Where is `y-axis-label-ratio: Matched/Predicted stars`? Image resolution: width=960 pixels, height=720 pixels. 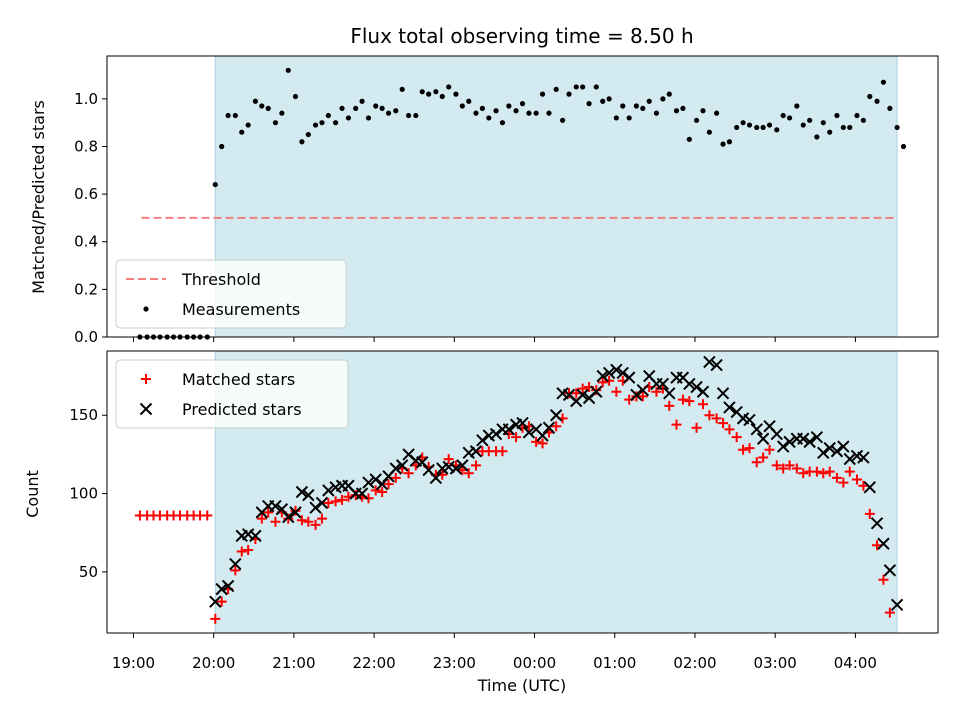
y-axis-label-ratio: Matched/Predicted stars is located at coordinates (38, 197).